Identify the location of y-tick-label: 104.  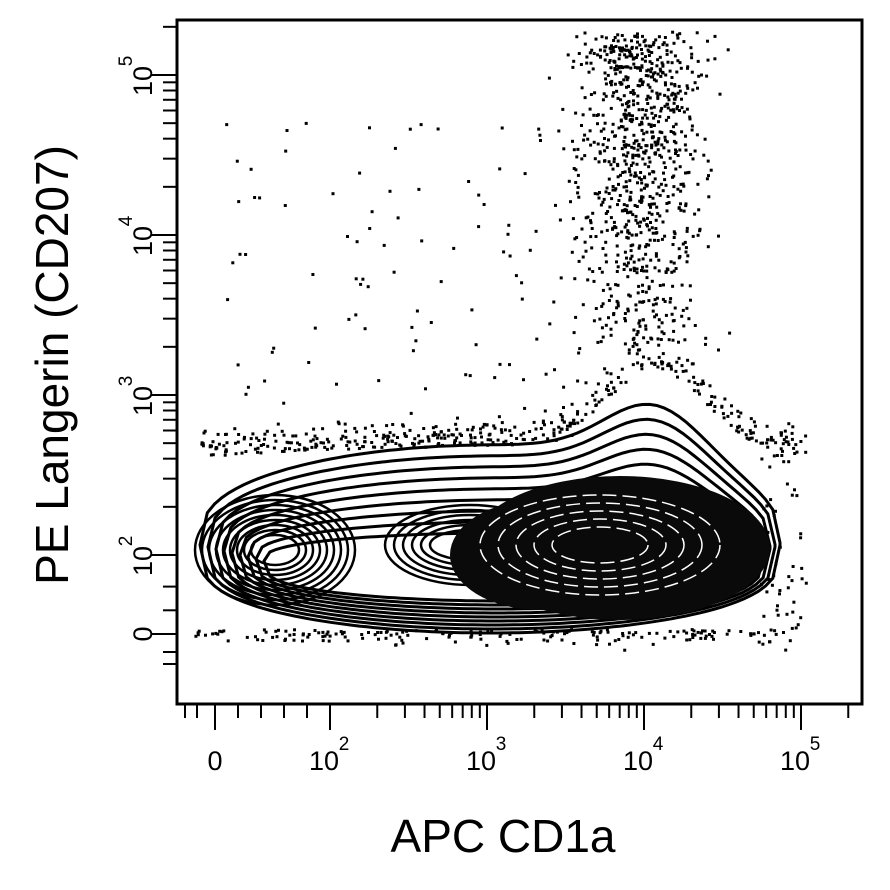
(137, 235).